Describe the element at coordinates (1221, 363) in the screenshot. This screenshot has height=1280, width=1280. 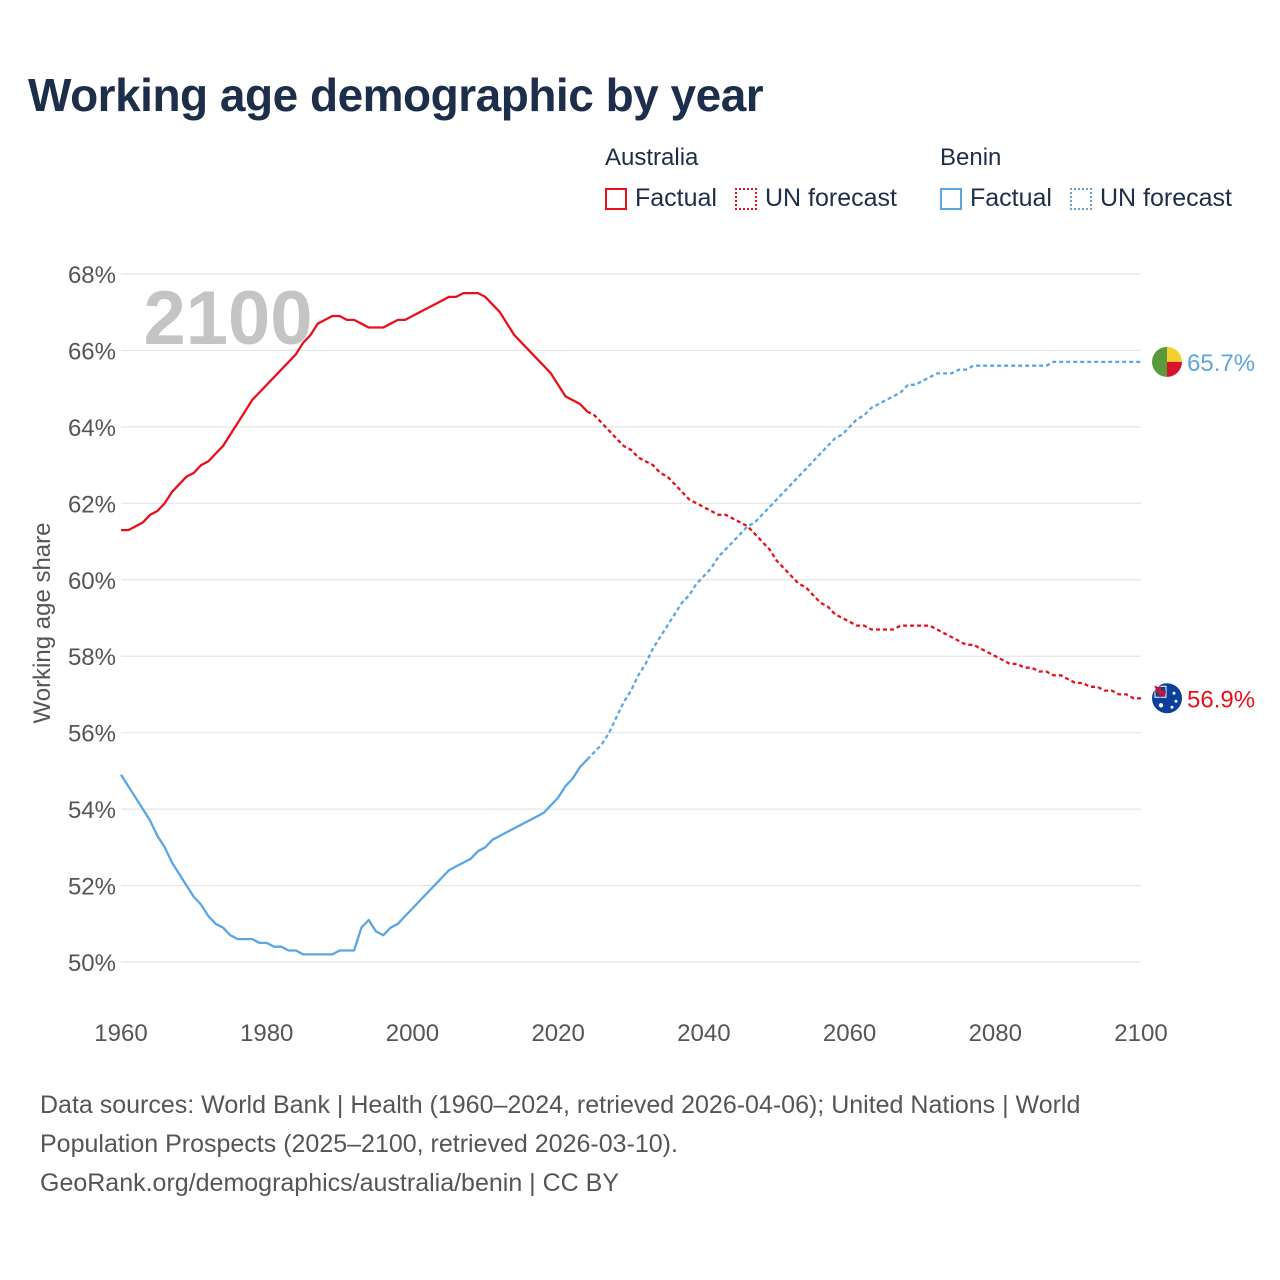
I see `end-value-label: 65.7%` at that location.